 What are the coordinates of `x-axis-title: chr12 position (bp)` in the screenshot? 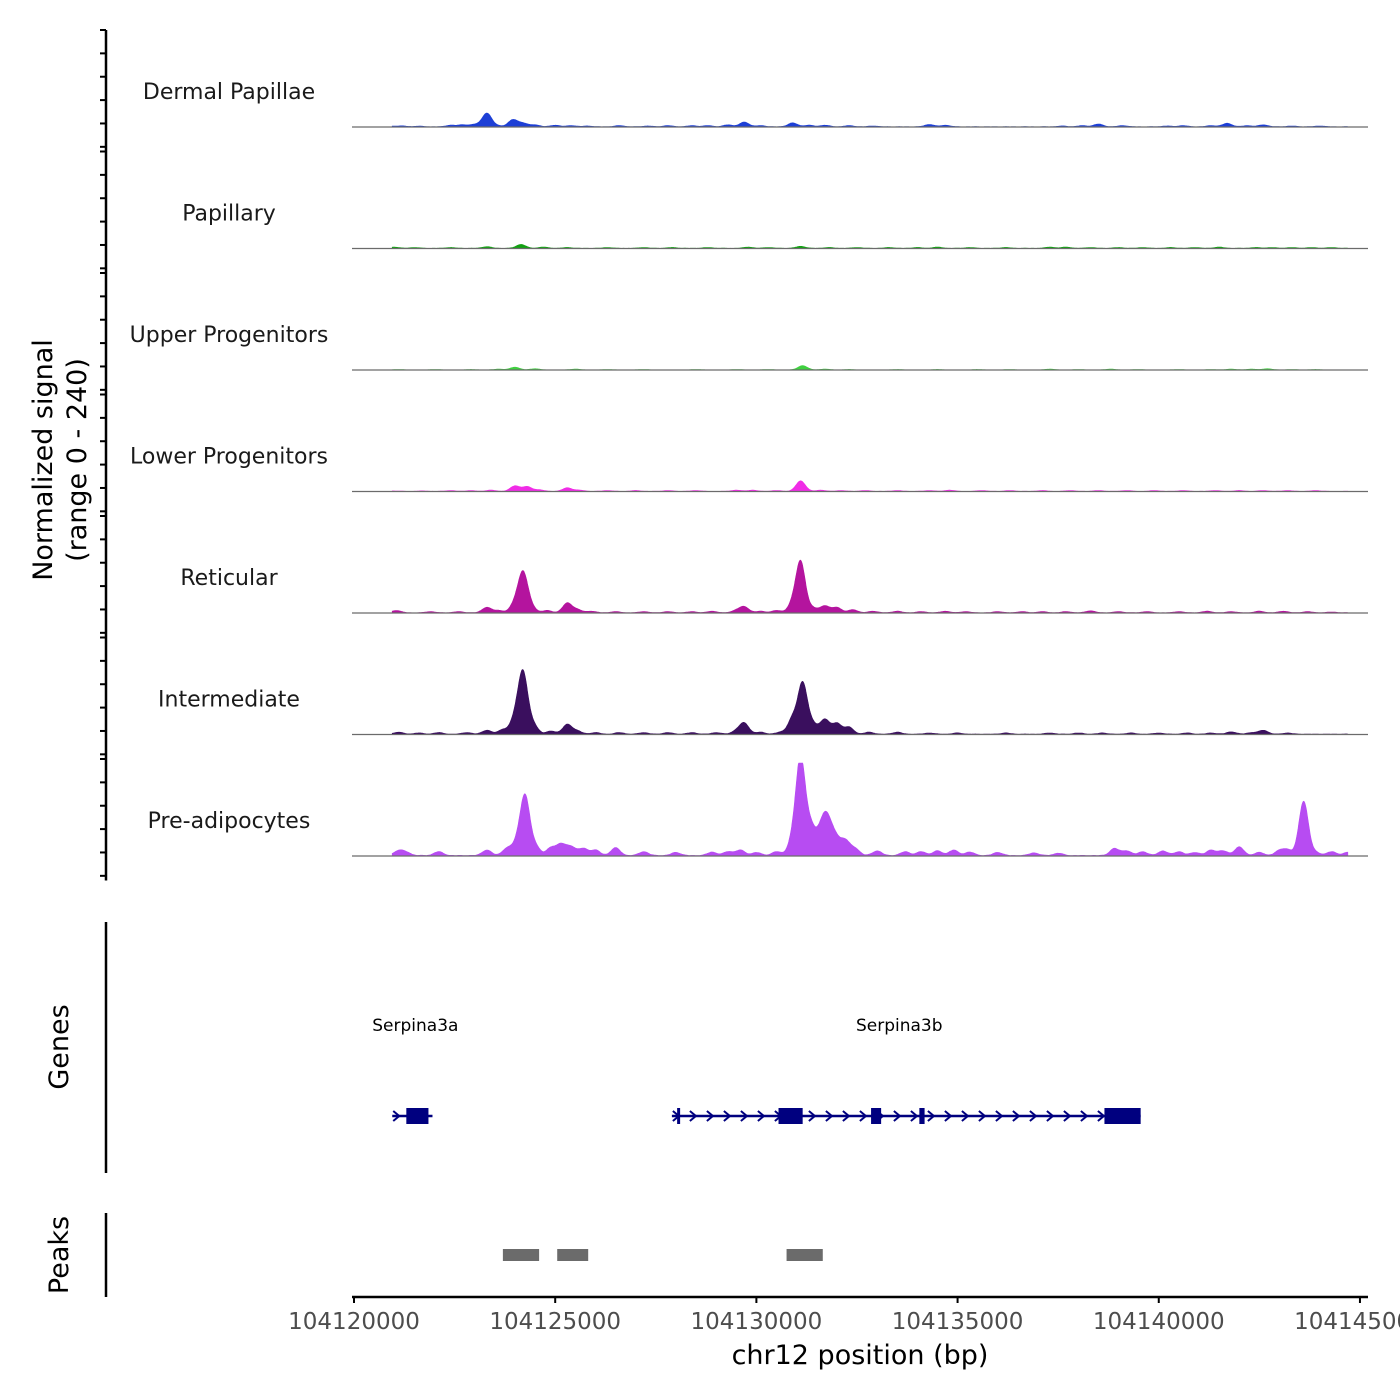 It's located at (860, 1355).